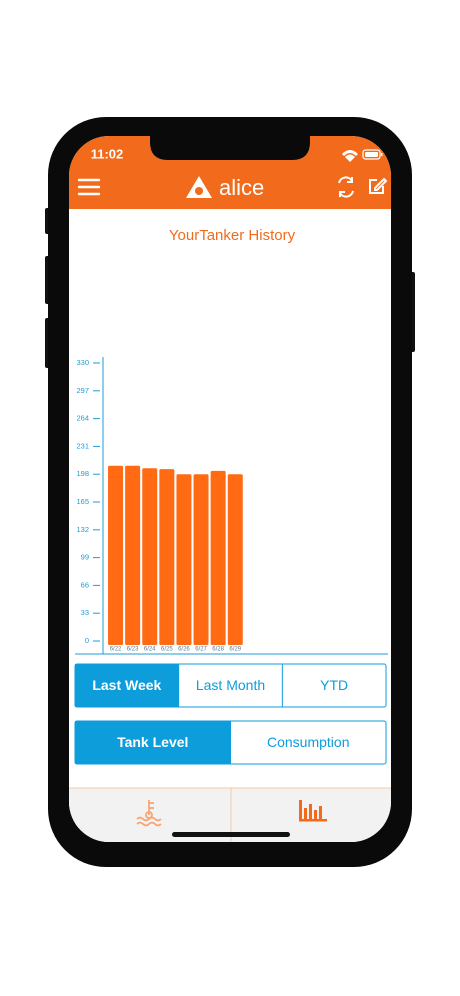 This screenshot has width=460, height=996. Describe the element at coordinates (313, 811) in the screenshot. I see `chart-tab` at that location.